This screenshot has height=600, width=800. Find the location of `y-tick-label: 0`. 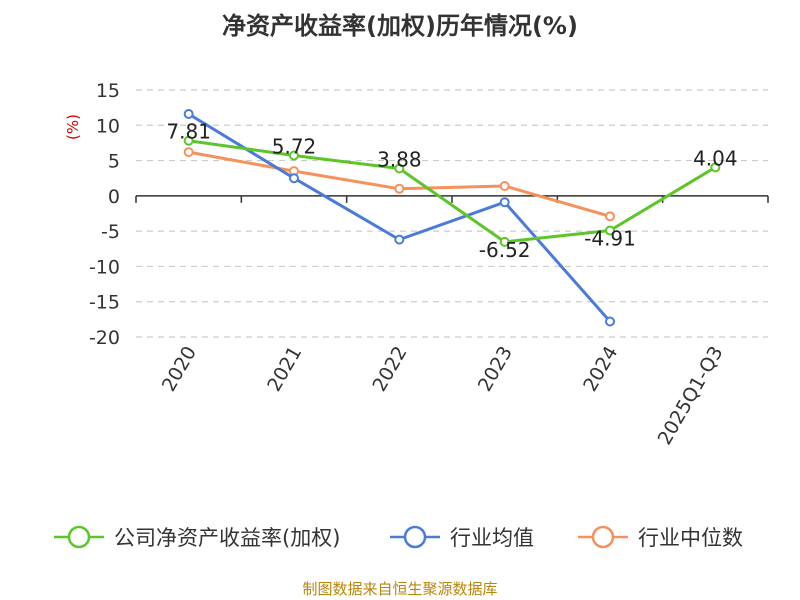

y-tick-label: 0 is located at coordinates (114, 197).